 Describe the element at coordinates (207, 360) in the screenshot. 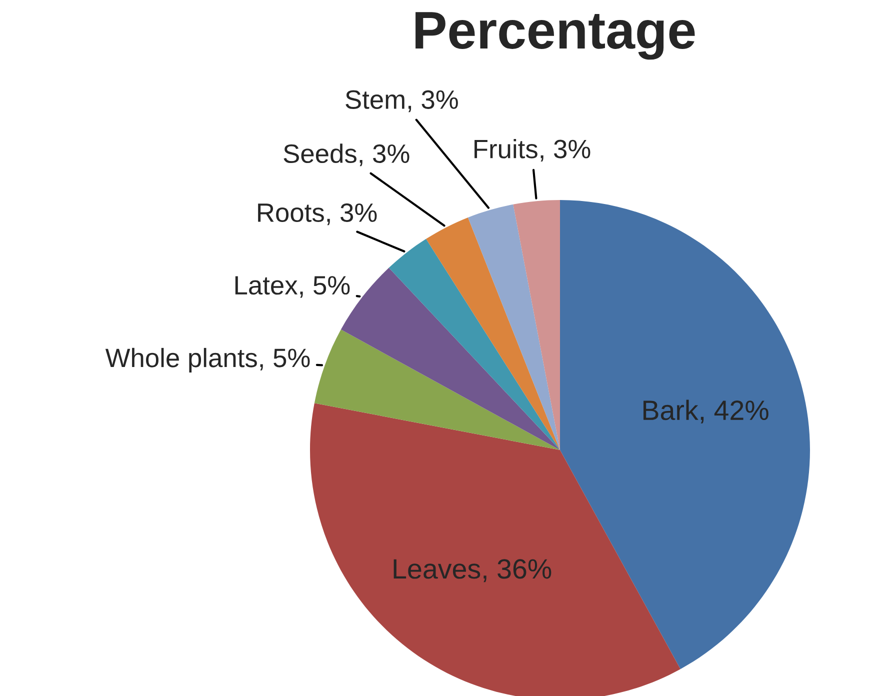

I see `slice-label: Whole plants, 5%` at that location.